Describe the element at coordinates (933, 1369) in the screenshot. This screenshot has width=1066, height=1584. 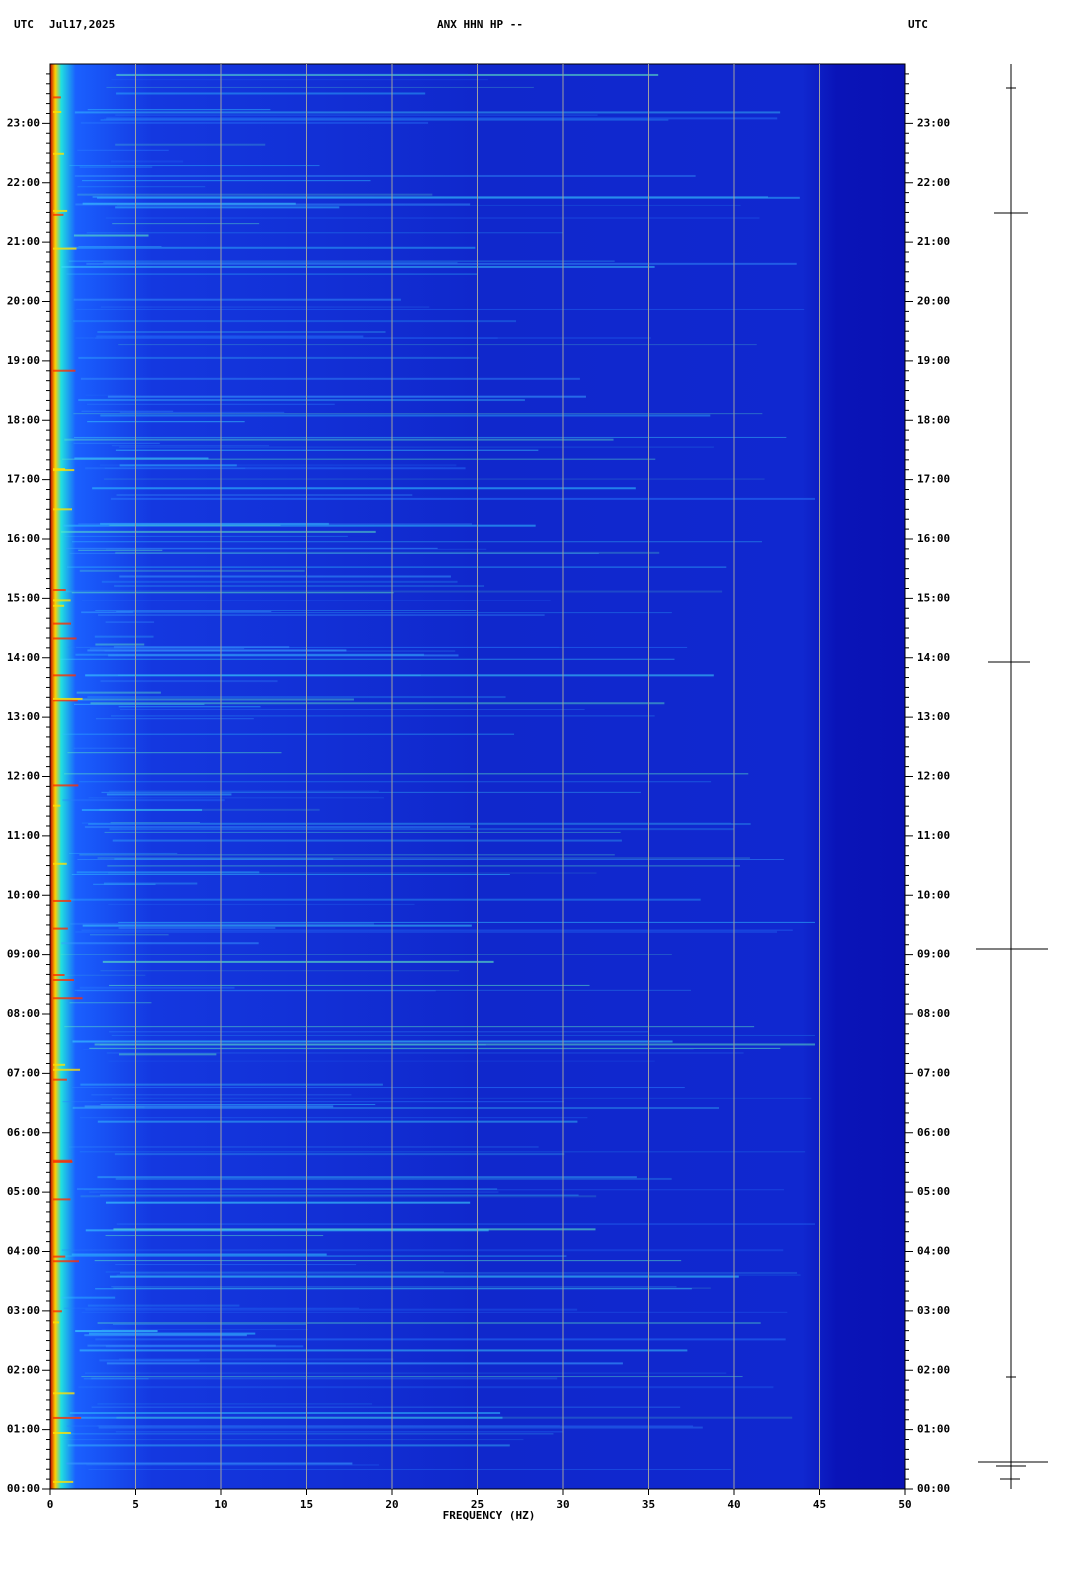
I see `y-tick-label-right: 02:00` at that location.